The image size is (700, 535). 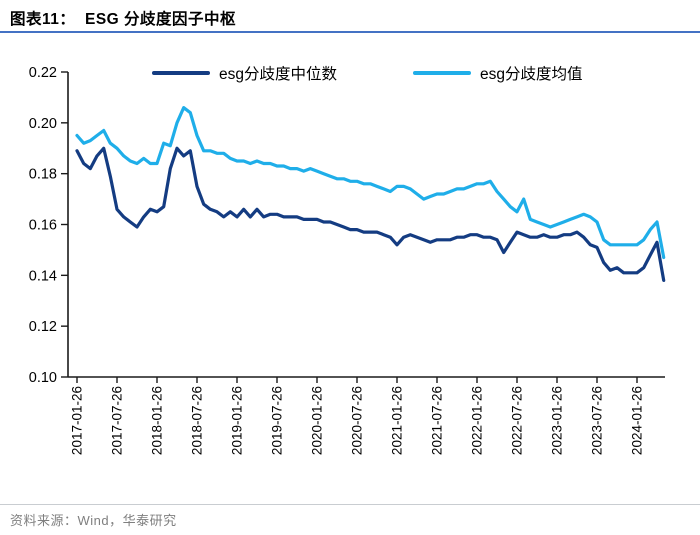 What do you see at coordinates (43, 175) in the screenshot?
I see `y-tick-label: 0.18` at bounding box center [43, 175].